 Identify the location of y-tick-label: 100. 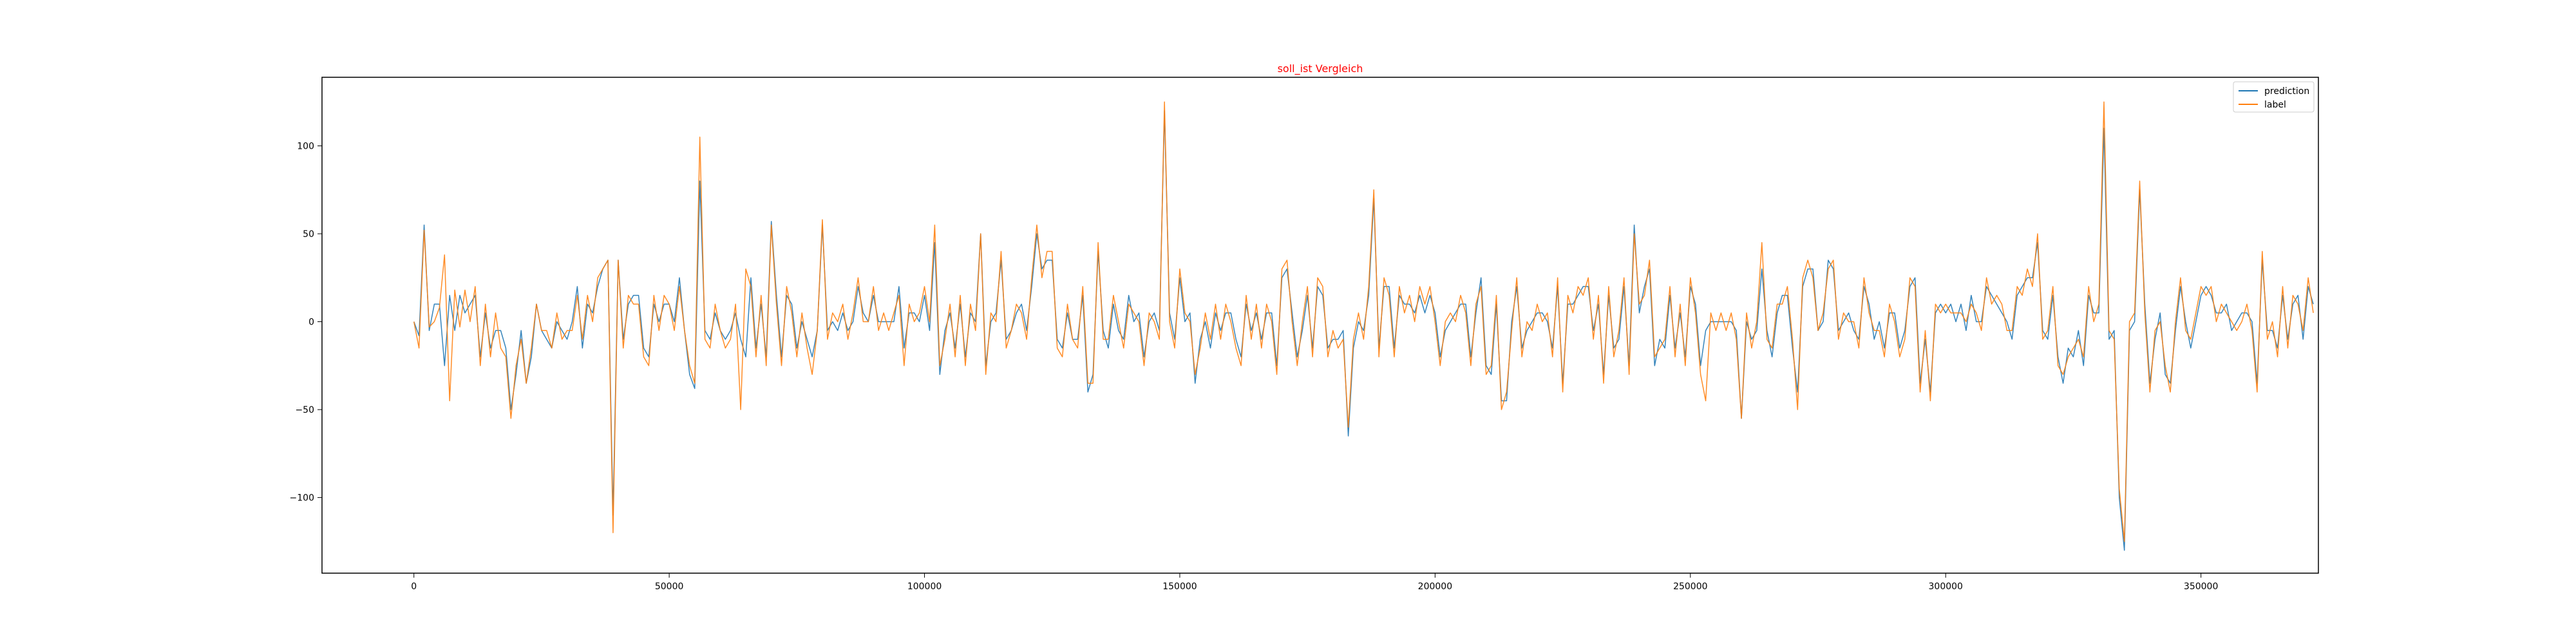
(305, 146).